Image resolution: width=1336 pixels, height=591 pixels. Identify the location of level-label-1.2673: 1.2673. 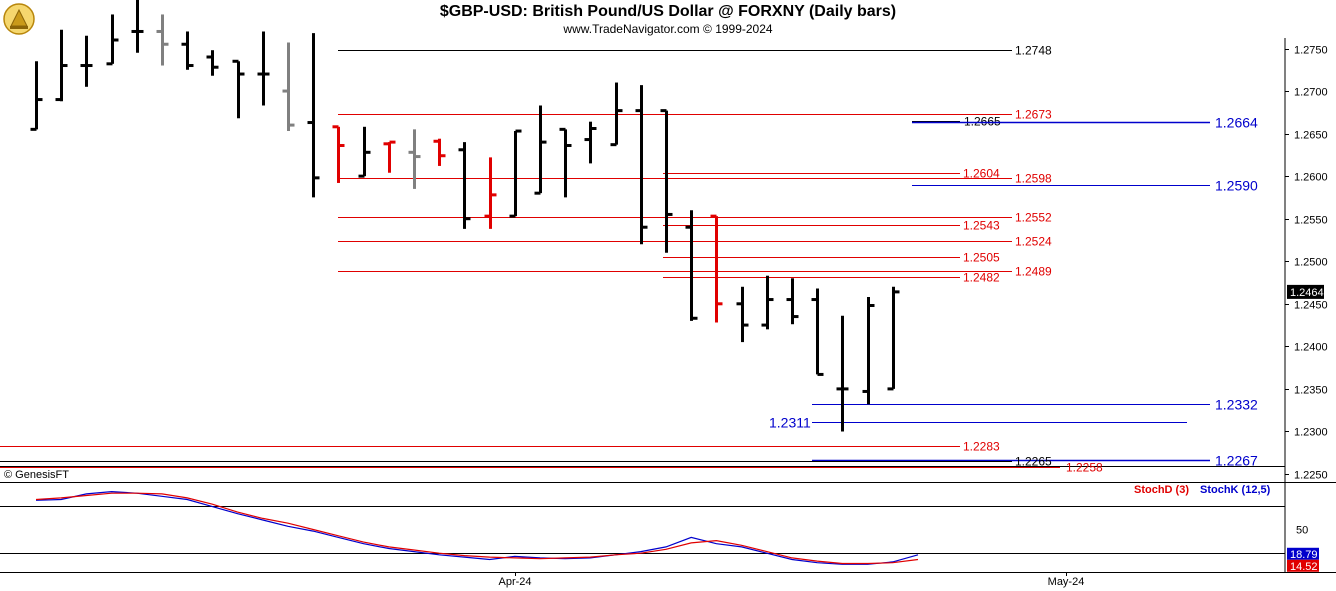
(1033, 115).